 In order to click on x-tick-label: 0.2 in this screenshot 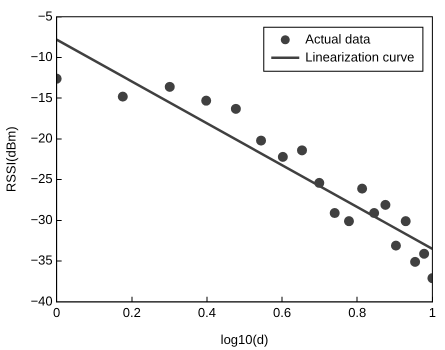, I will do `click(131, 312)`.